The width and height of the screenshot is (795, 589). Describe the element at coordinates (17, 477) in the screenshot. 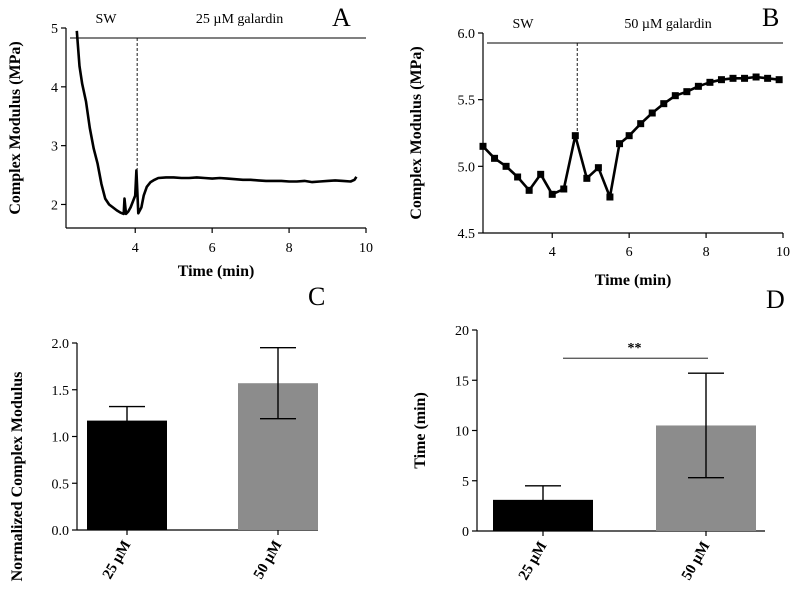

I see `y-axis-label: Normalized Complex Modulus` at that location.